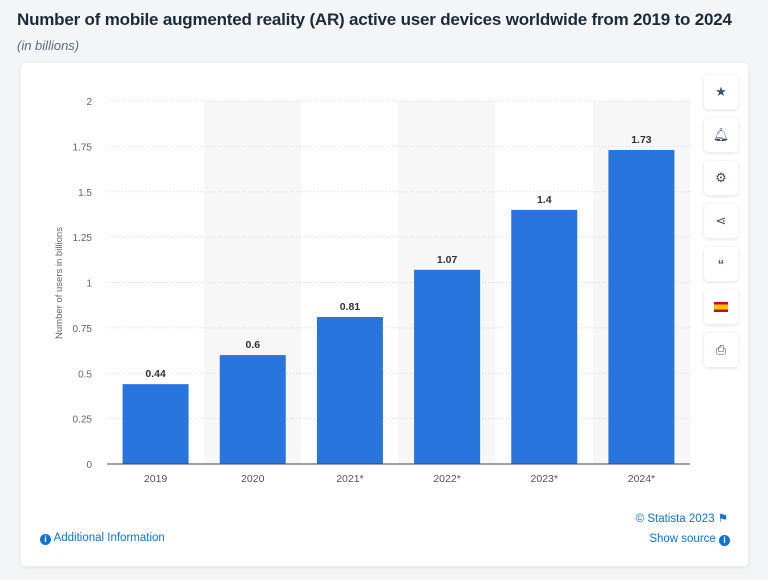 This screenshot has width=768, height=580. I want to click on data-label: 1.4, so click(544, 200).